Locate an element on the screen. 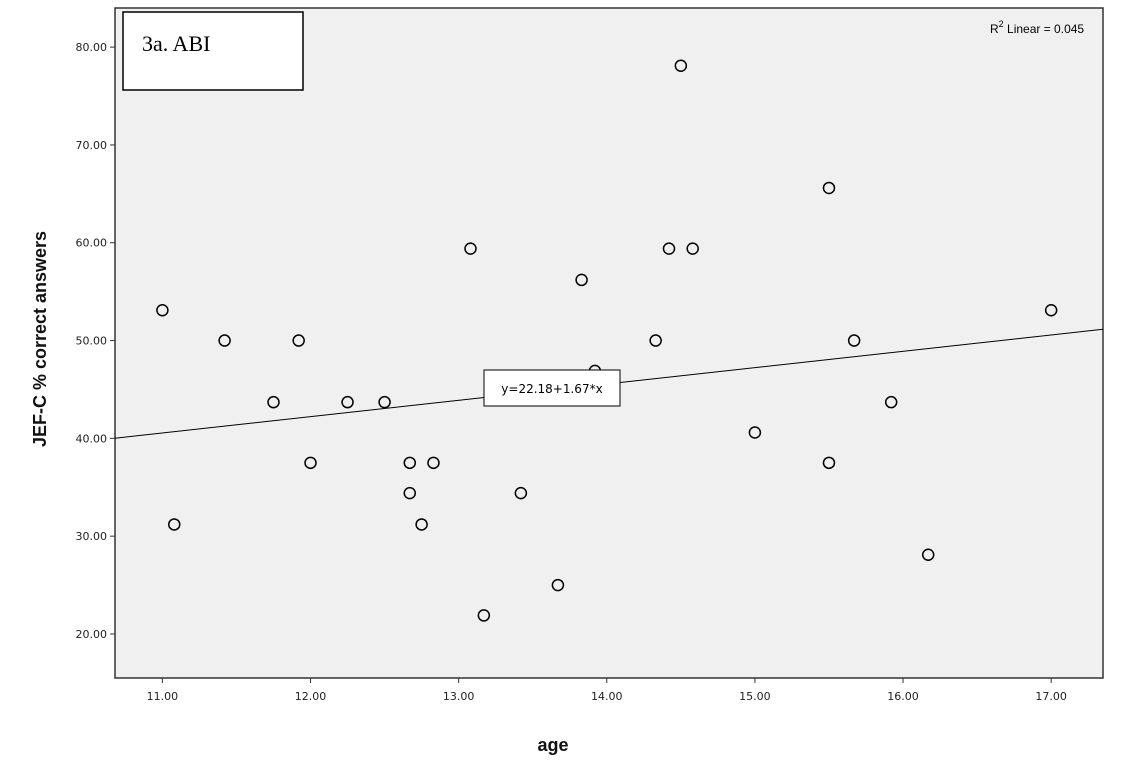 The image size is (1142, 763). x-axis-title: age is located at coordinates (552, 745).